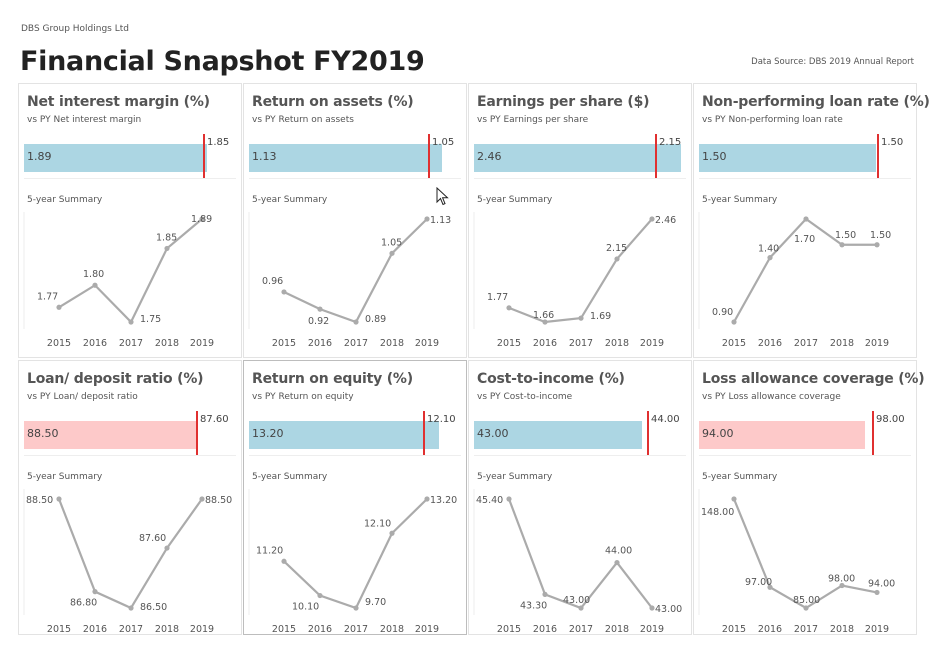 The width and height of the screenshot is (934, 654). What do you see at coordinates (269, 550) in the screenshot?
I see `data-label: 11.20` at bounding box center [269, 550].